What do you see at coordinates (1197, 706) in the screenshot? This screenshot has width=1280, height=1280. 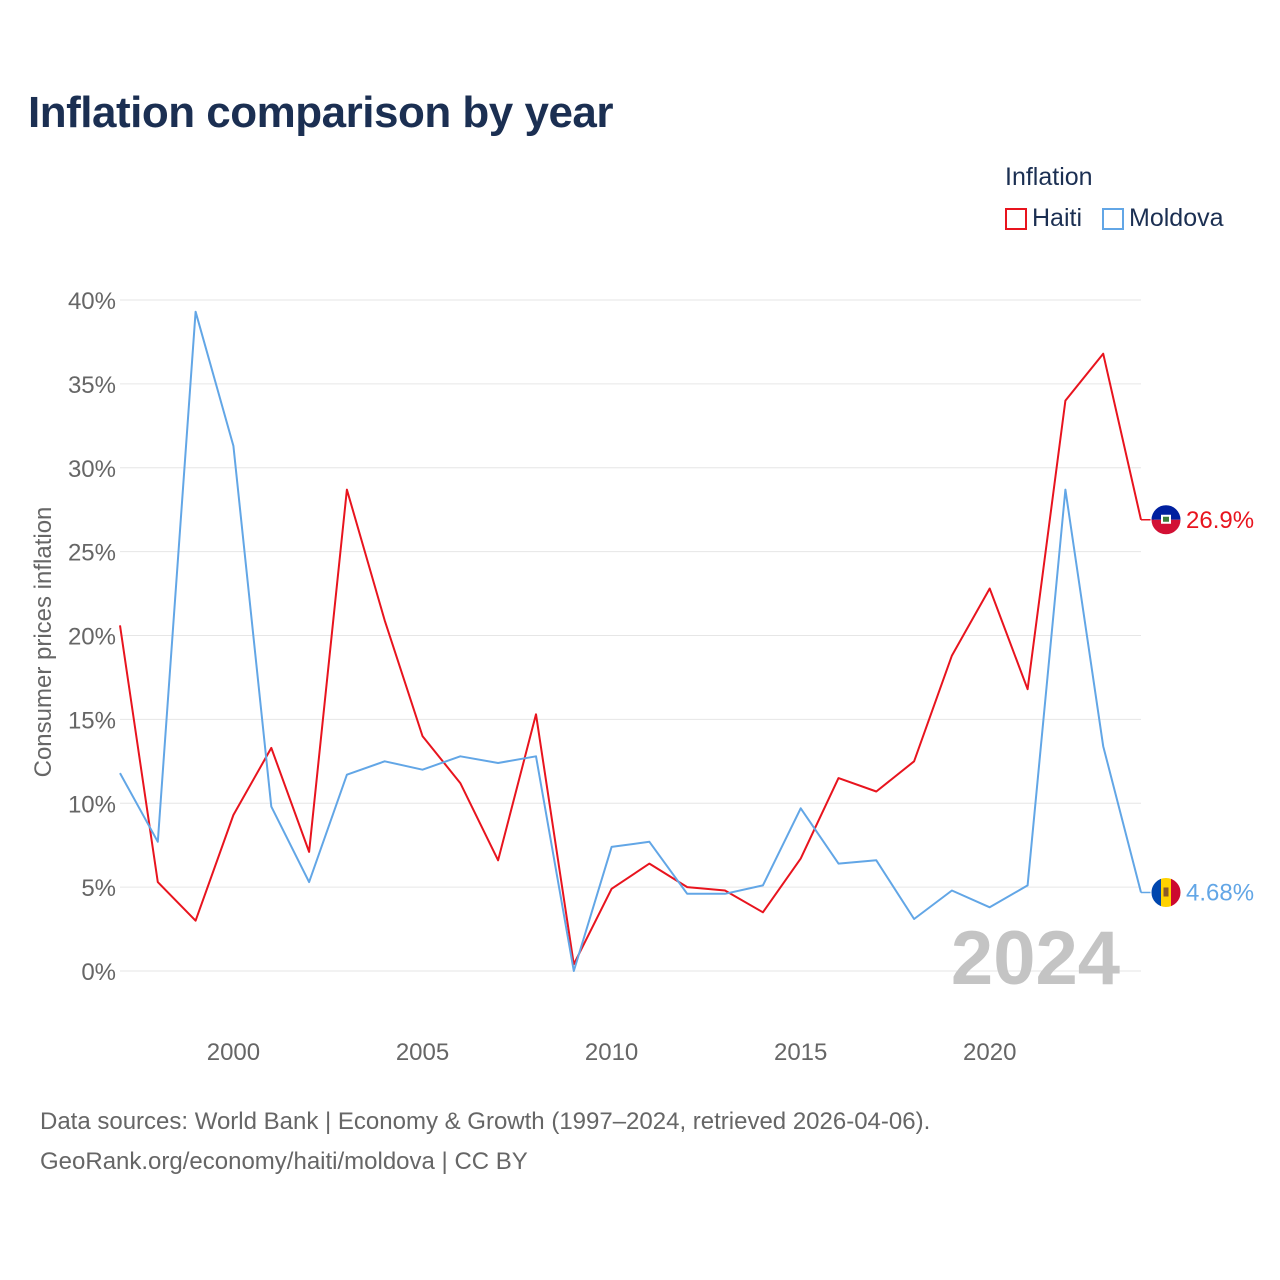 I see `end-labels: 26.9% 4.68%` at bounding box center [1197, 706].